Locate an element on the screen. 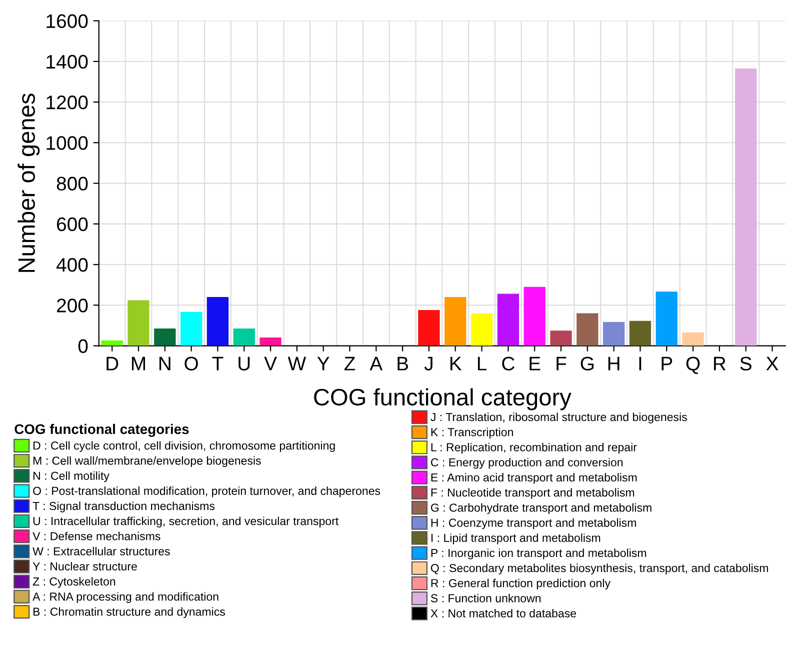 The height and width of the screenshot is (650, 791). y-tick-label: 800 is located at coordinates (72, 183).